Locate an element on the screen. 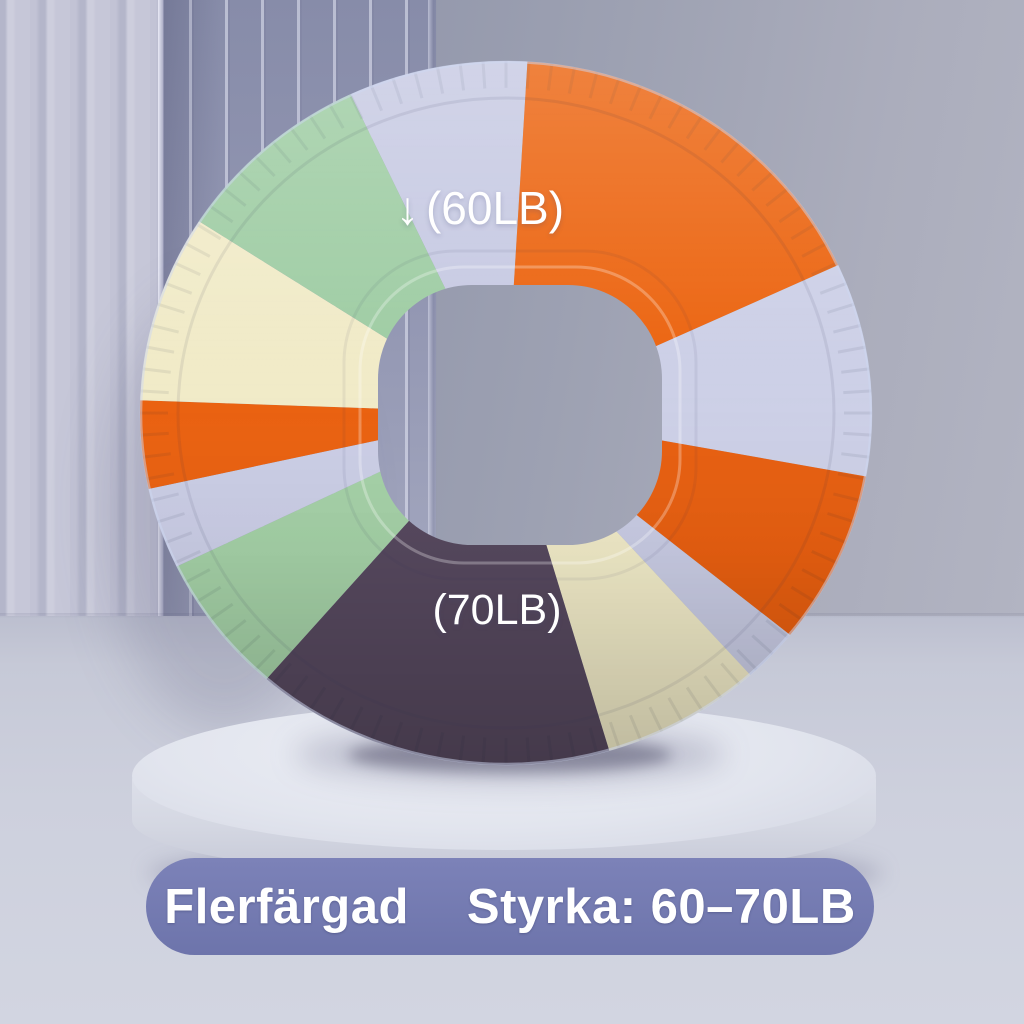 This screenshot has width=1024, height=1024. ring-label-60lb: ↓ (60LB) is located at coordinates (480, 208).